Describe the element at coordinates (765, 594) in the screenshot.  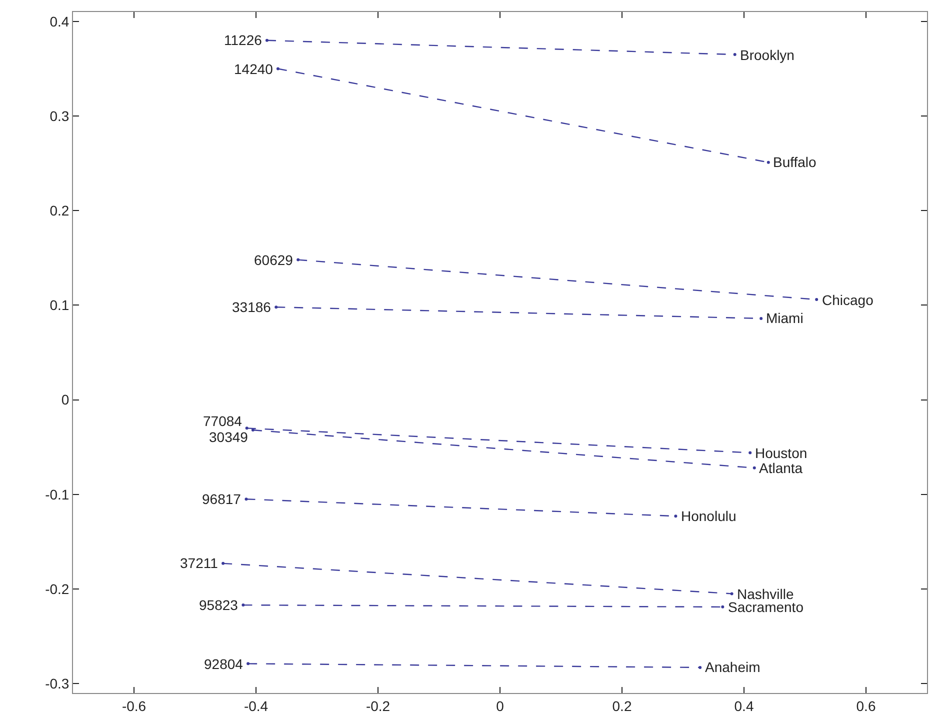
I see `annotation: Nashville` at that location.